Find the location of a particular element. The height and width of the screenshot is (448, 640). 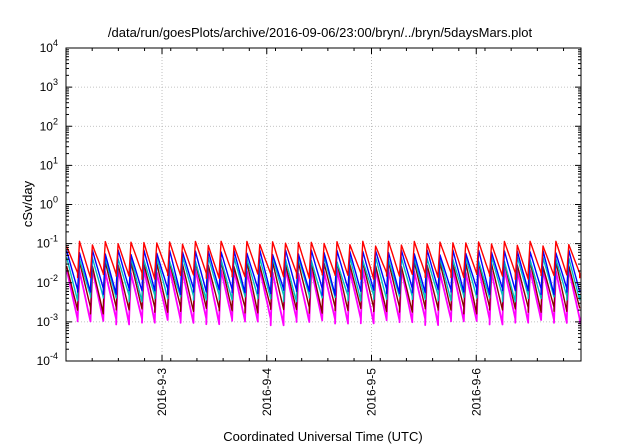

y-tick-label: 10⁻⁴ is located at coordinates (47, 359).